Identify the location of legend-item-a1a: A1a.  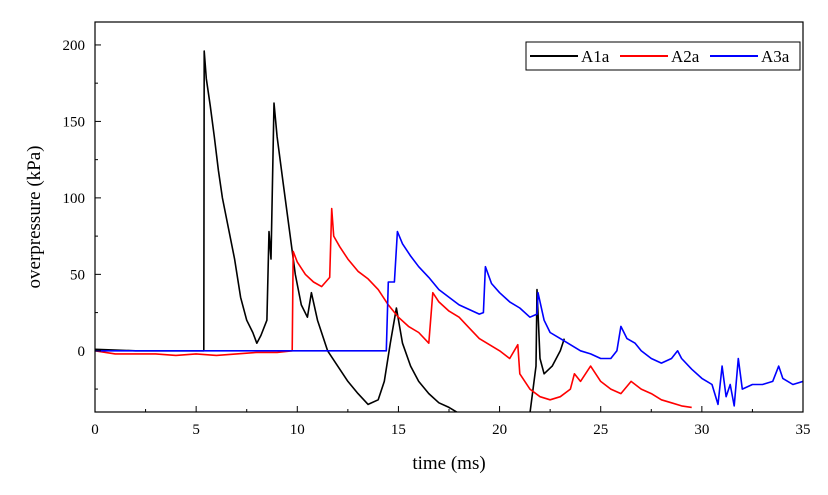
(570, 56).